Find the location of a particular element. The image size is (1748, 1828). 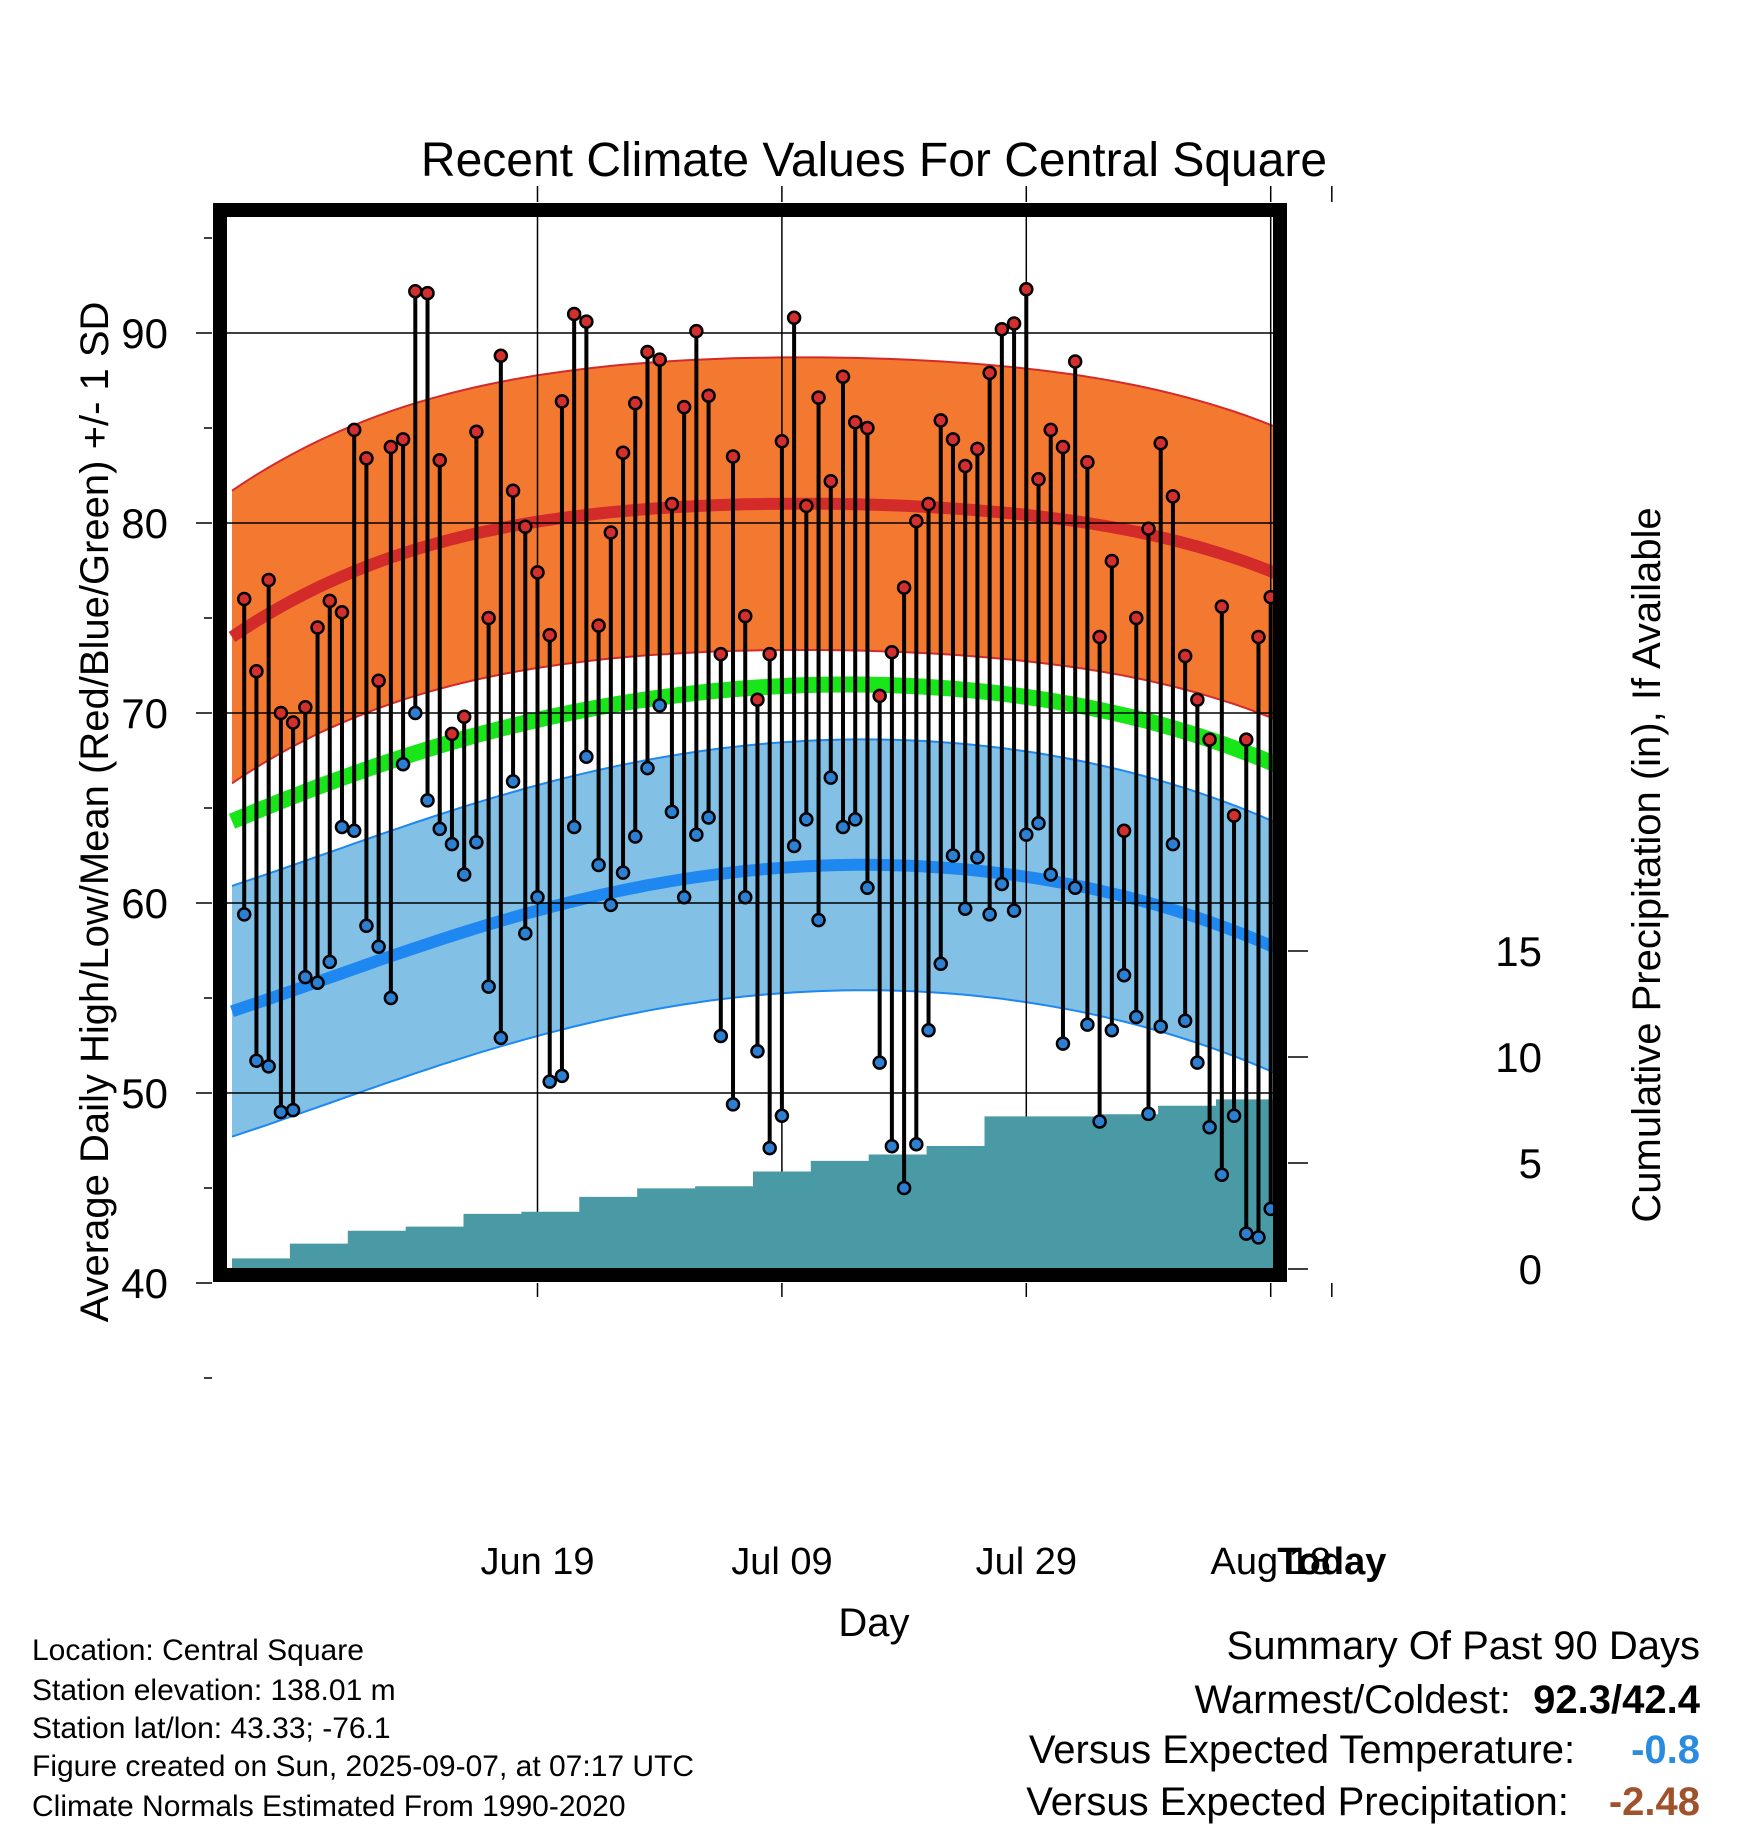

today-marker-label-line1: 90 is located at coordinates (1358, 1199).